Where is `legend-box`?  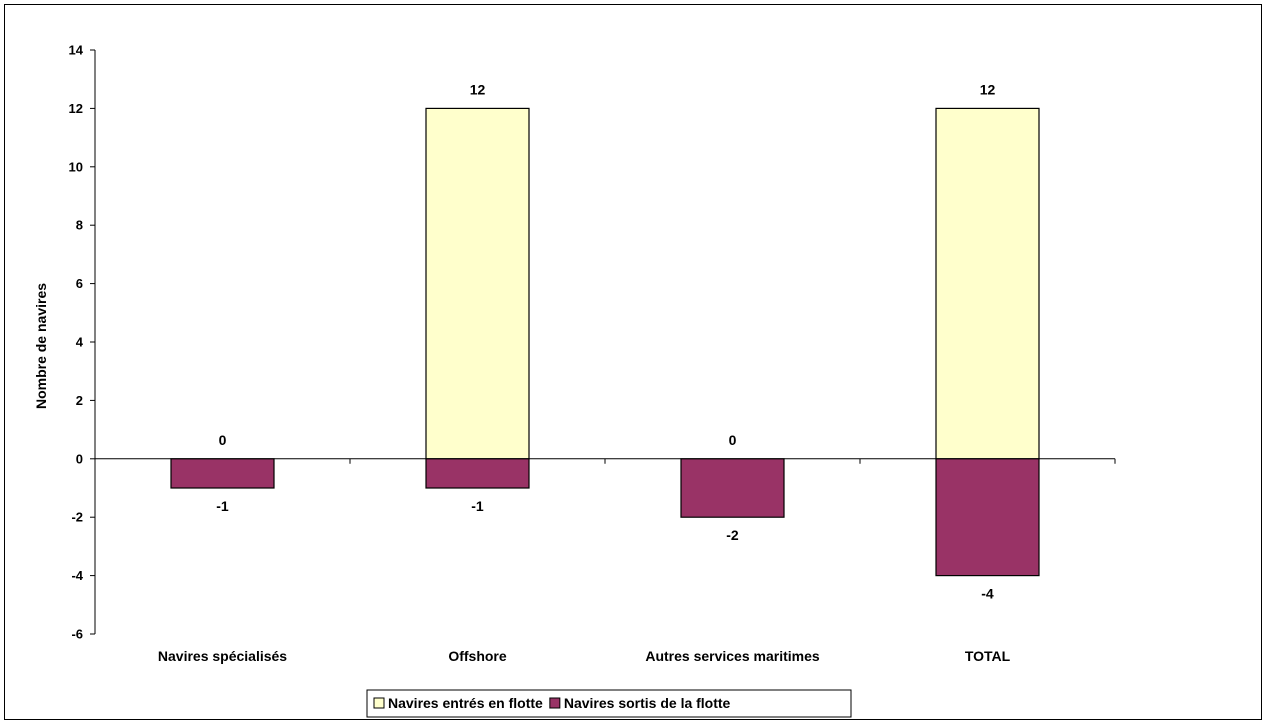
legend-box is located at coordinates (609, 703).